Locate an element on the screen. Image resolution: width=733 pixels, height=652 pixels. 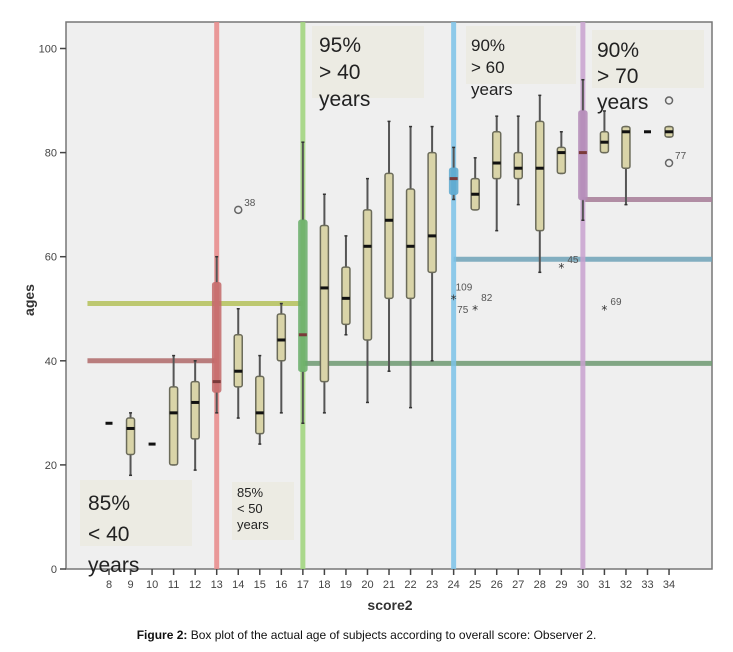
annotation-text: < 50 is located at coordinates (250, 508).